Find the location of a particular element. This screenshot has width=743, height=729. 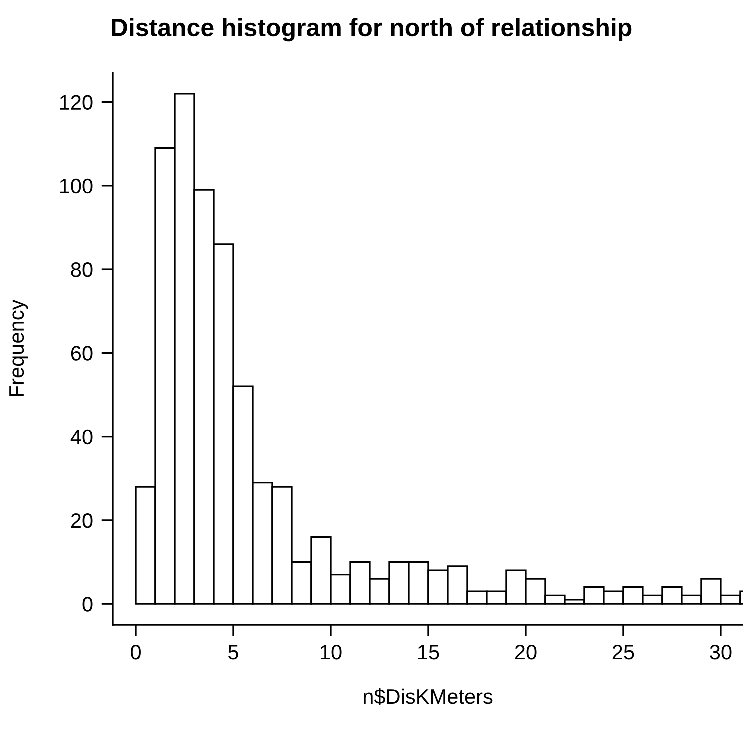

y-tick-label: 0 is located at coordinates (87, 604).